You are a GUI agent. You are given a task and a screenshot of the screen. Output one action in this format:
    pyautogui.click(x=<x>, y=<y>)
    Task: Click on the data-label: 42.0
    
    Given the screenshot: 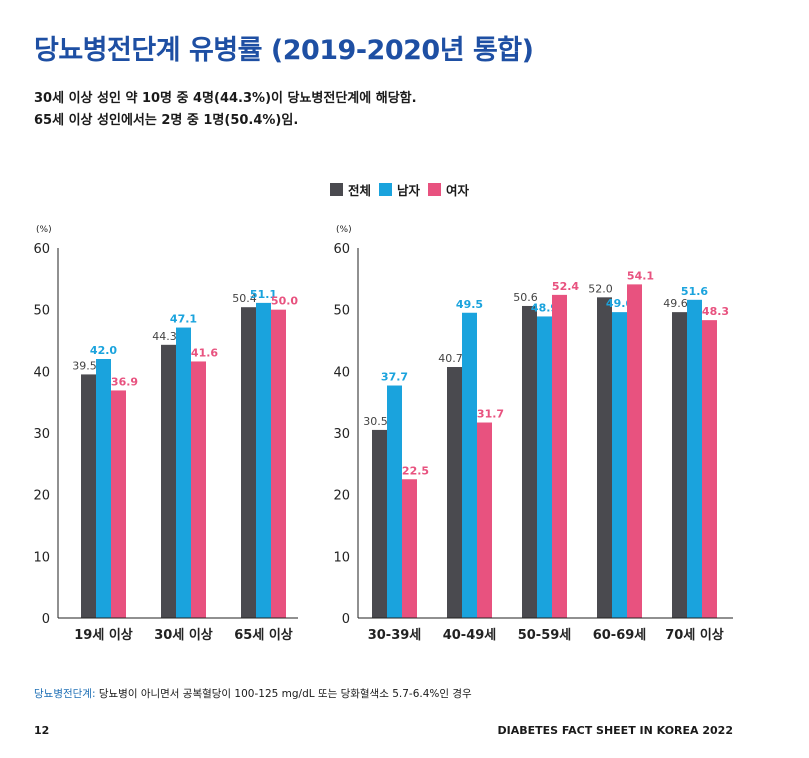 What is the action you would take?
    pyautogui.click(x=103, y=350)
    